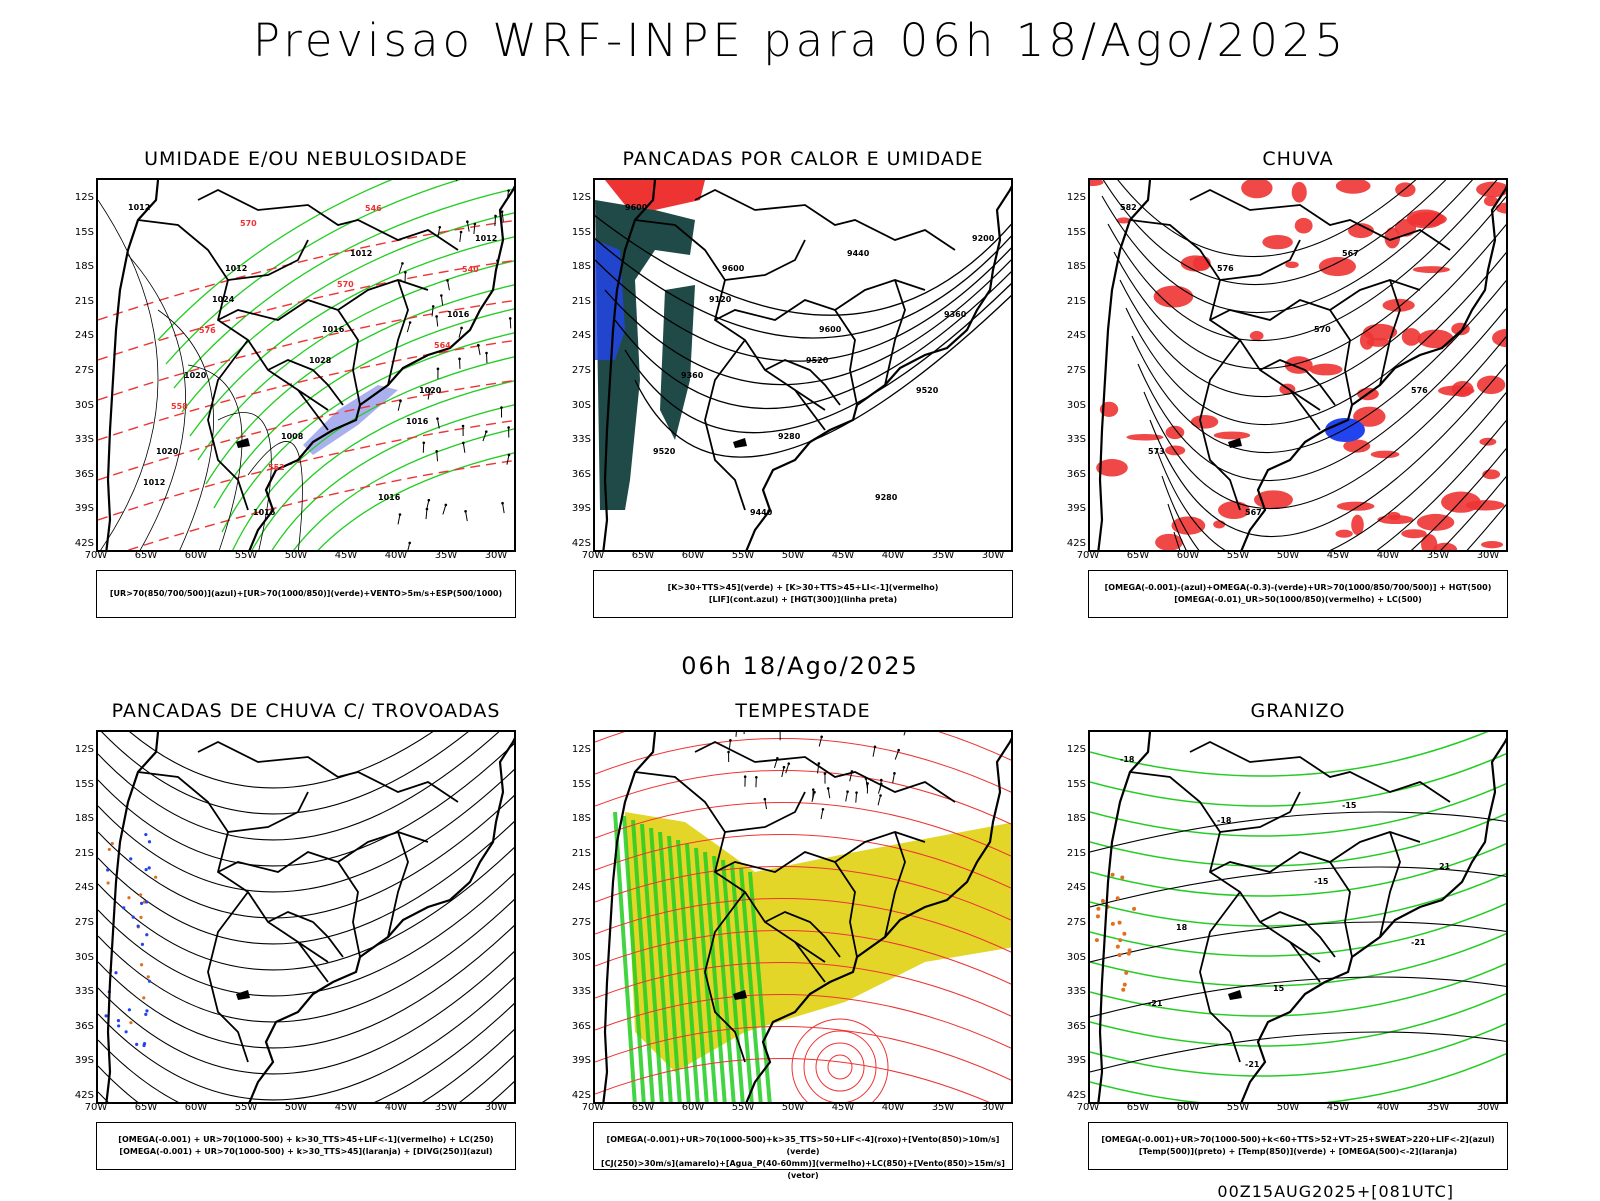 This screenshot has height=1201, width=1600. What do you see at coordinates (361, 253) in the screenshot?
I see `contour-label: 1012` at bounding box center [361, 253].